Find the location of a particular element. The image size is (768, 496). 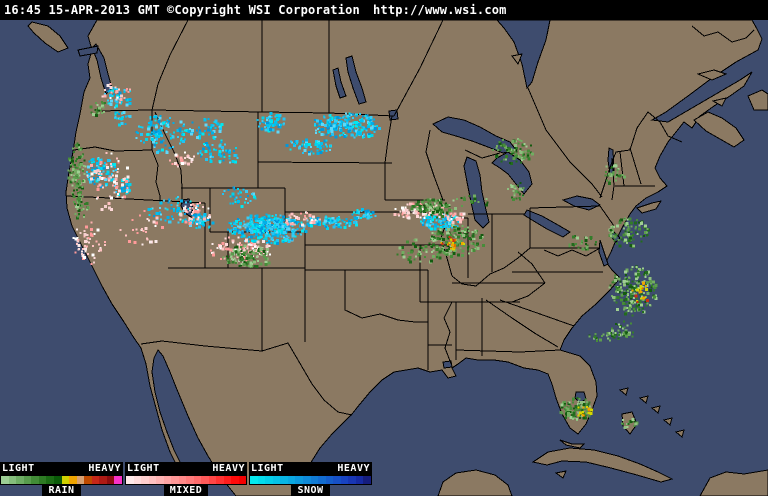

legend-snow-light-label: LIGHT is located at coordinates (267, 468).